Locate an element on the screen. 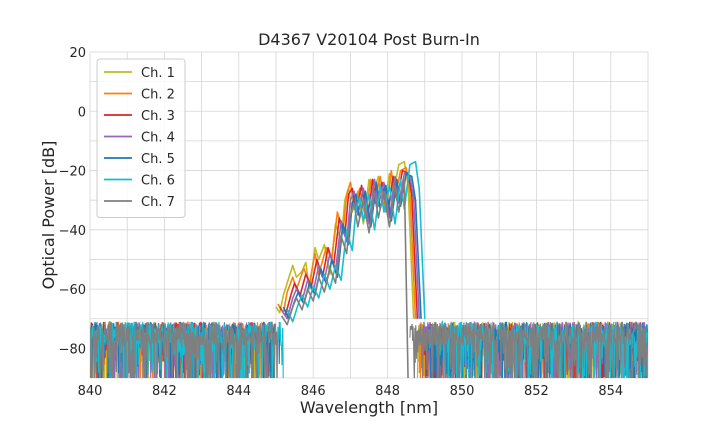 This screenshot has height=432, width=720. legend-label: Ch. 1 is located at coordinates (158, 73).